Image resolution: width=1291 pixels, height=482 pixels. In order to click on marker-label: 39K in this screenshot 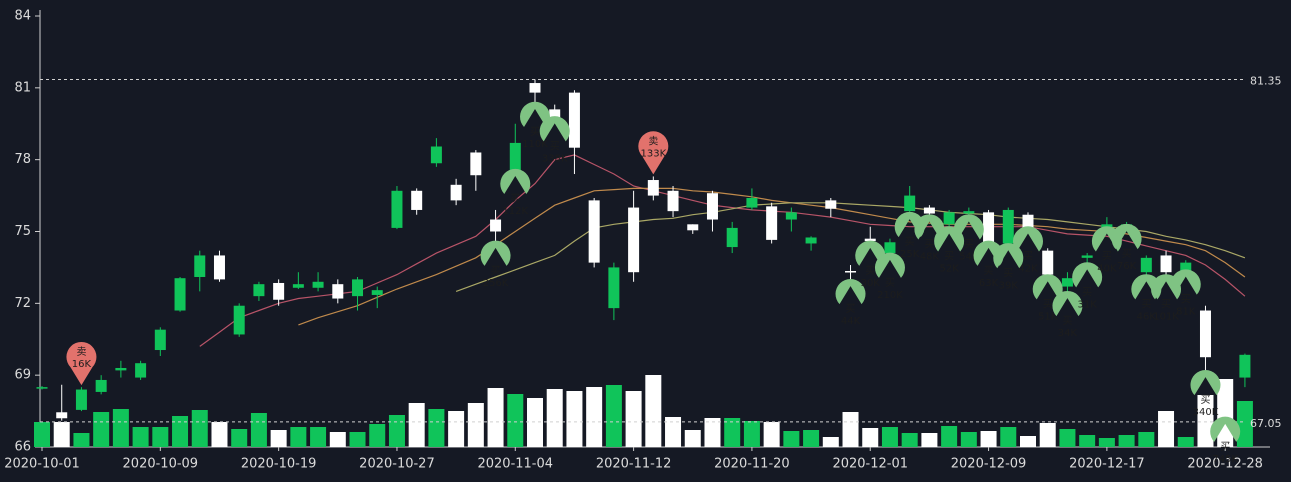, I will do `click(1009, 285)`.